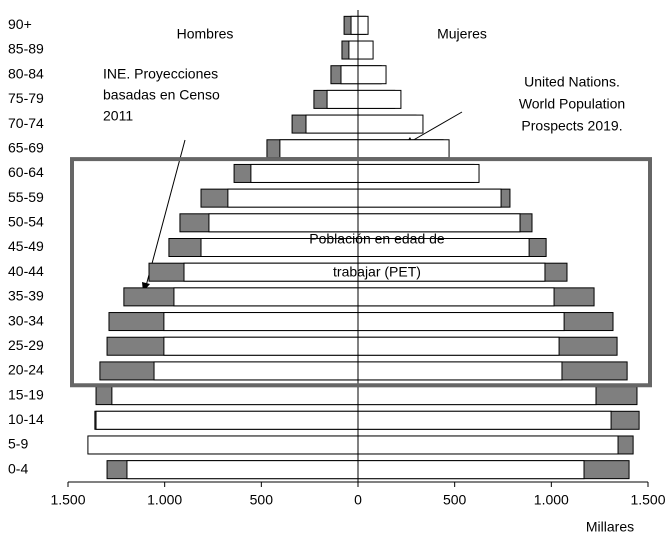 The width and height of the screenshot is (671, 535). What do you see at coordinates (26, 123) in the screenshot?
I see `y-tick-label: 70-74` at bounding box center [26, 123].